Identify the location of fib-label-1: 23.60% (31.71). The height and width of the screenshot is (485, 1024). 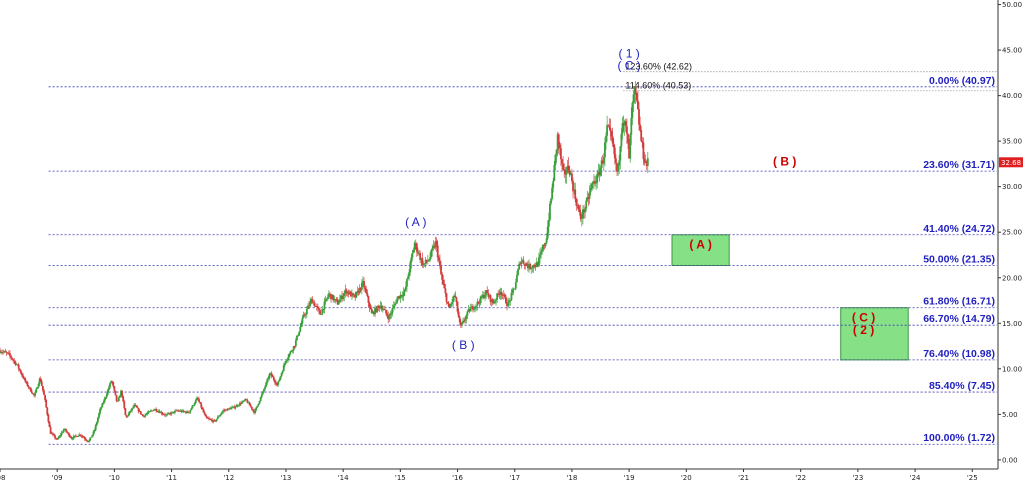
(959, 165).